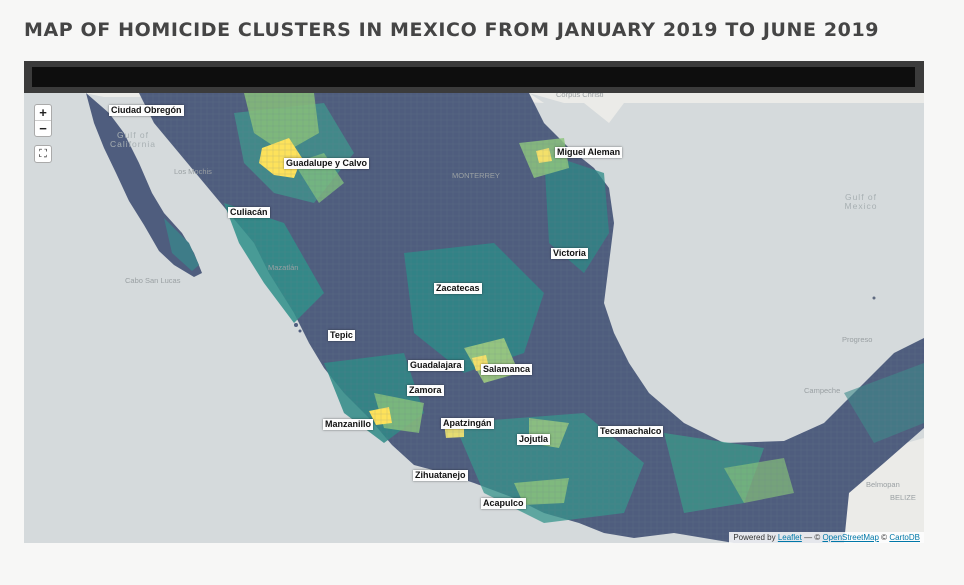  Describe the element at coordinates (904, 537) in the screenshot. I see `cartodb-link: CartoDB` at that location.